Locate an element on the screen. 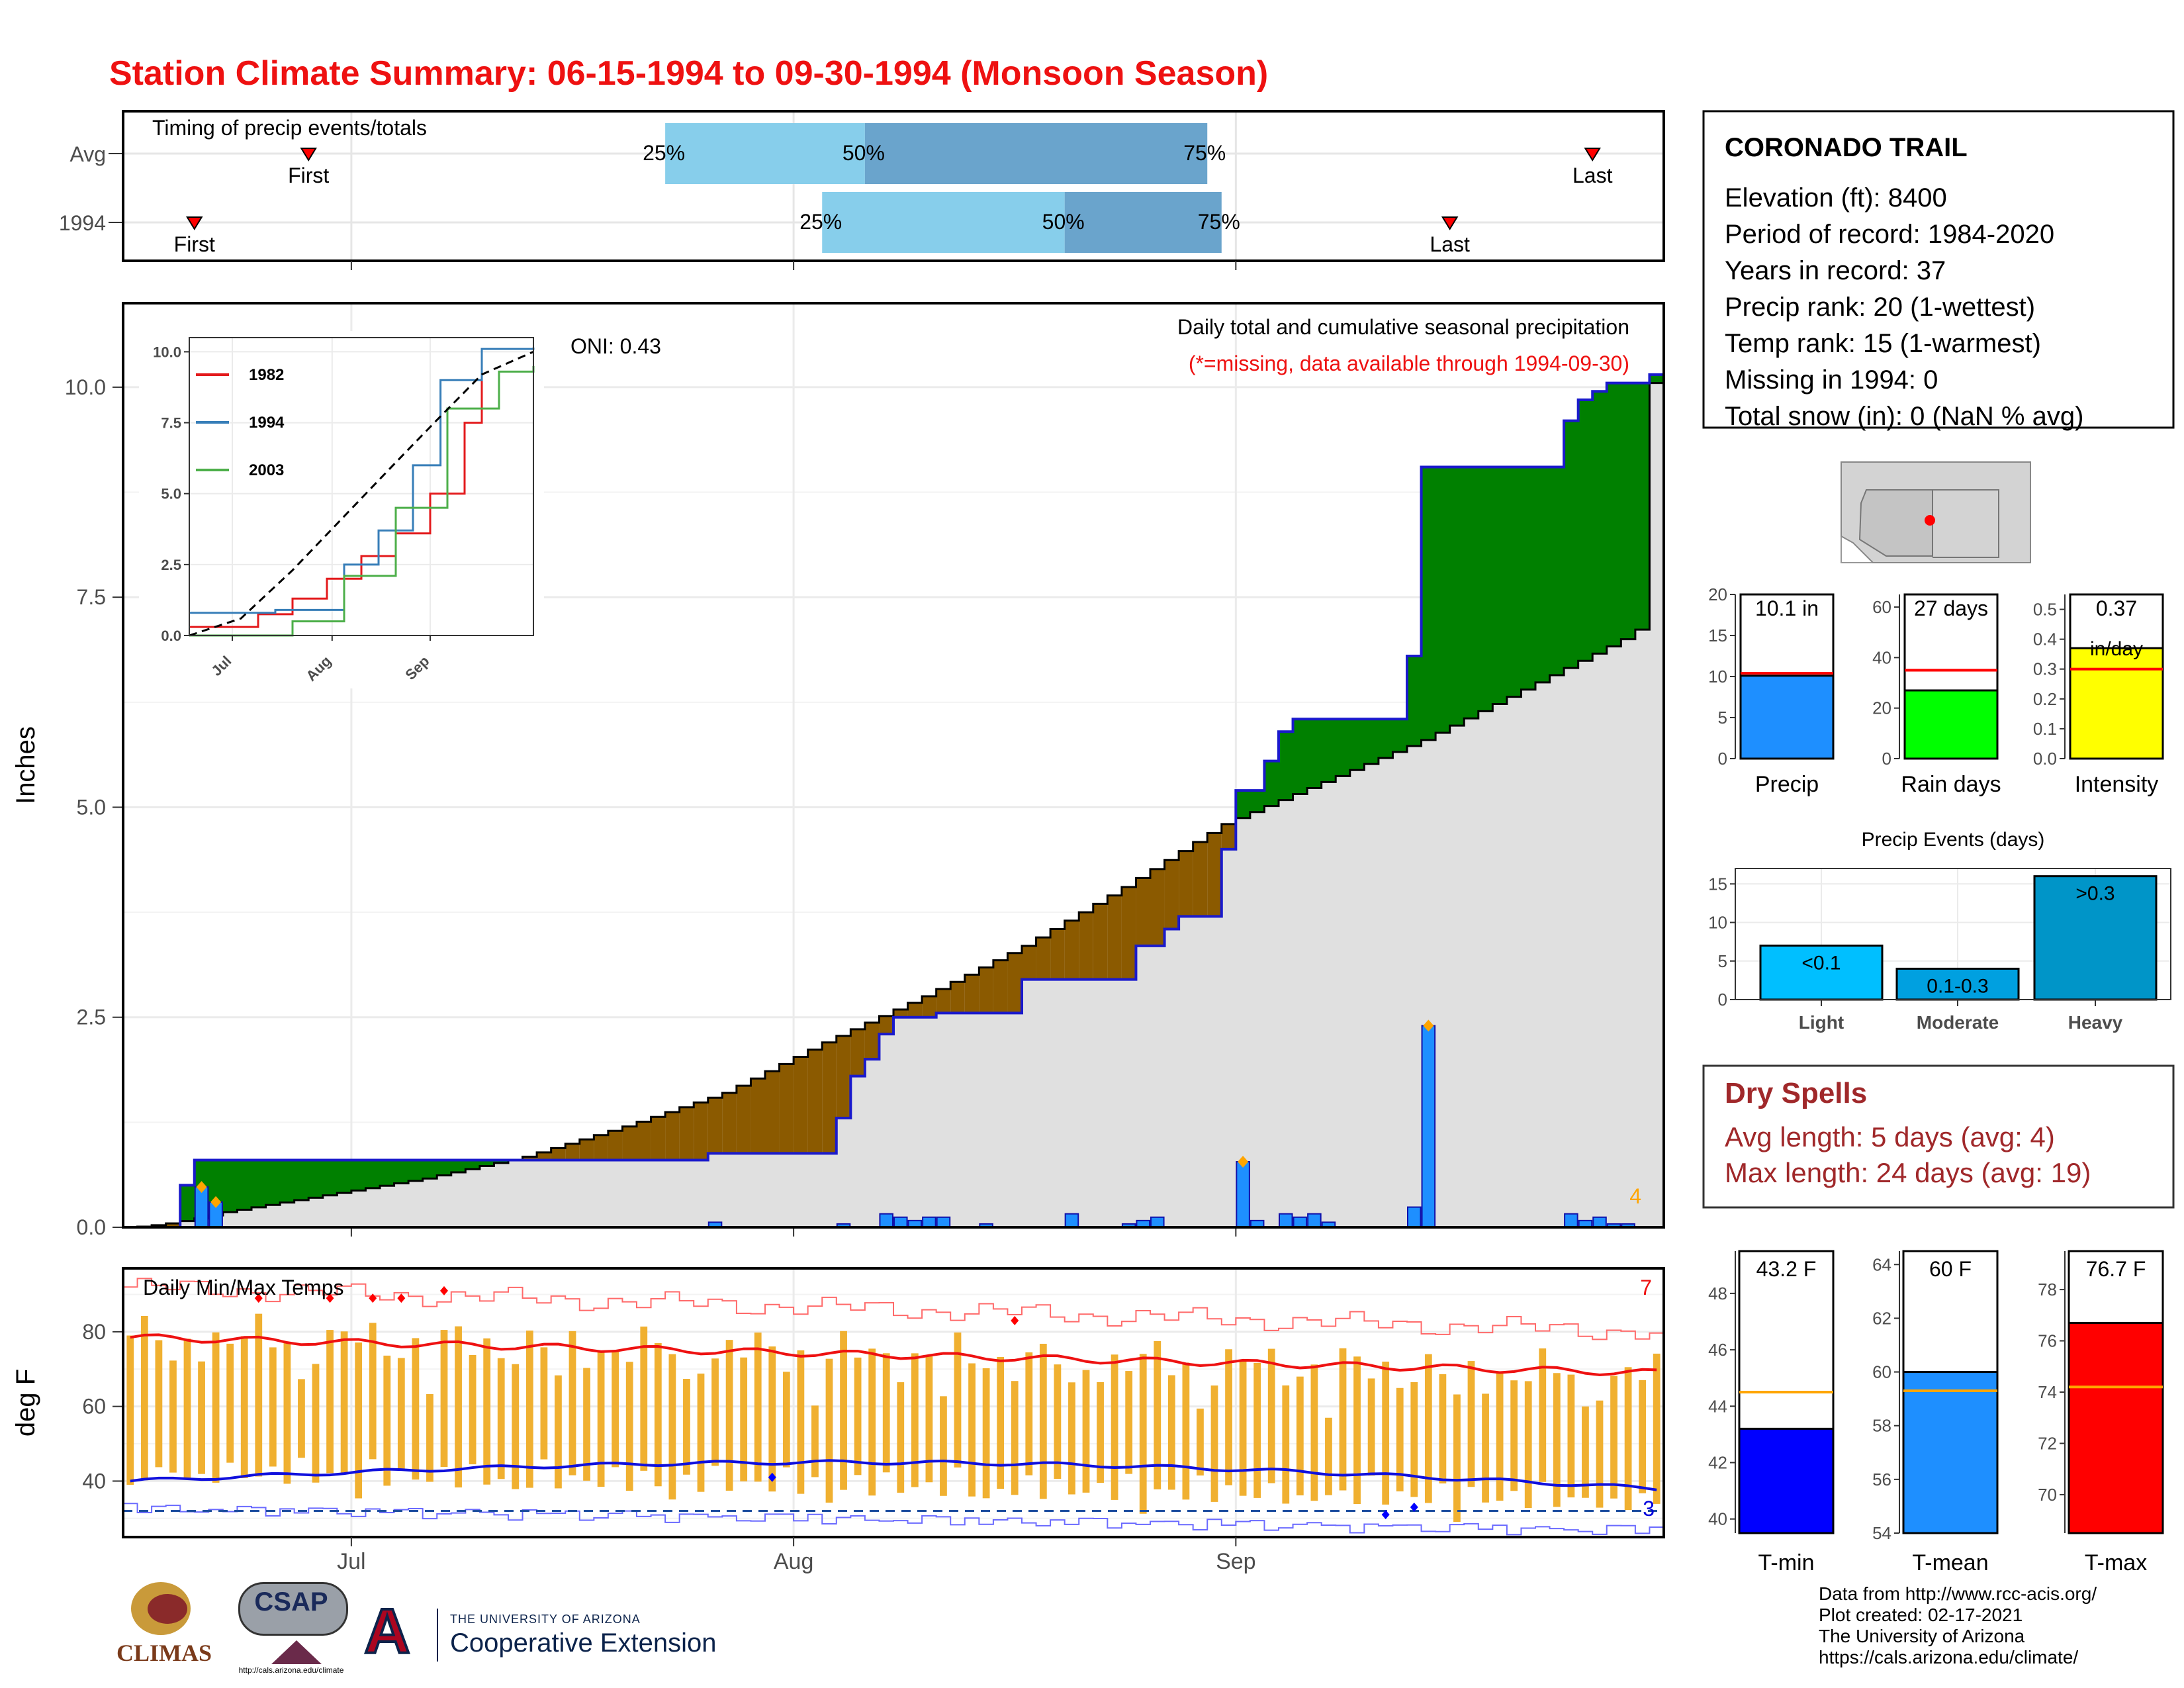 This screenshot has height=1688, width=2184. temp-summary-value: 43.2 F is located at coordinates (1786, 1269).